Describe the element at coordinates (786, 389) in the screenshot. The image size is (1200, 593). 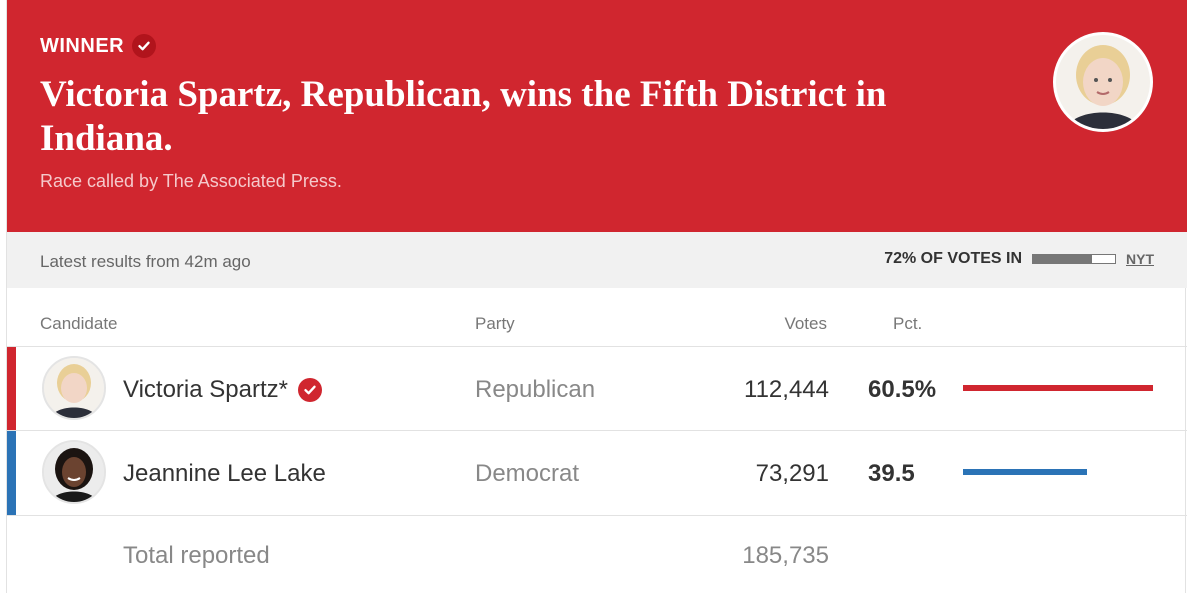
I see `candidate-votes: 112,444` at that location.